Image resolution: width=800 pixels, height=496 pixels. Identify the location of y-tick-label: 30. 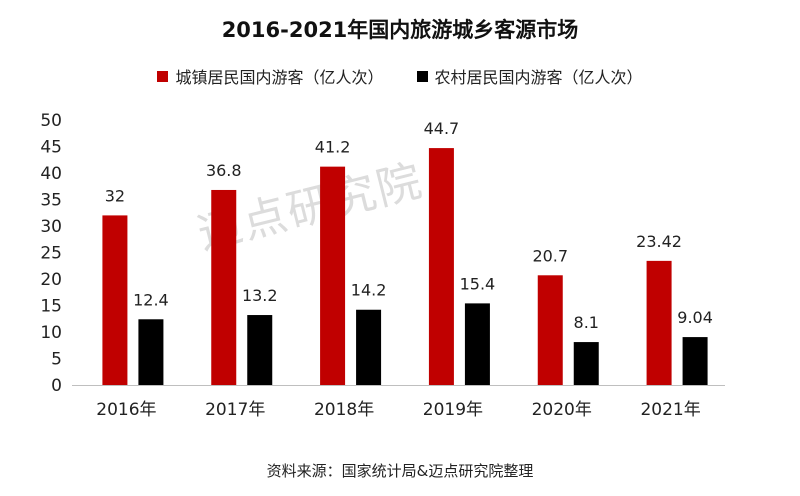
(51, 227).